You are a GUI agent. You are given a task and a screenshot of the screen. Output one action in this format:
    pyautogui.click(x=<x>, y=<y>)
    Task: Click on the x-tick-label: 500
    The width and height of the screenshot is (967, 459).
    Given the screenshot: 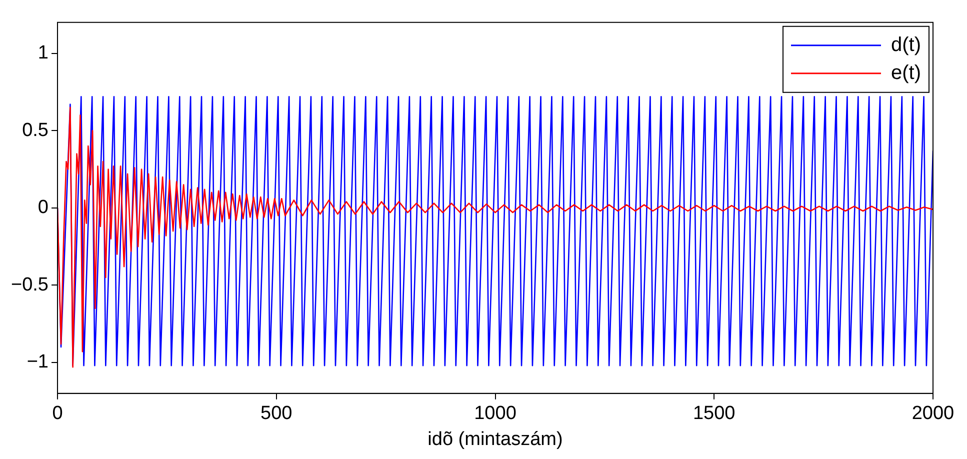 What is the action you would take?
    pyautogui.click(x=276, y=413)
    